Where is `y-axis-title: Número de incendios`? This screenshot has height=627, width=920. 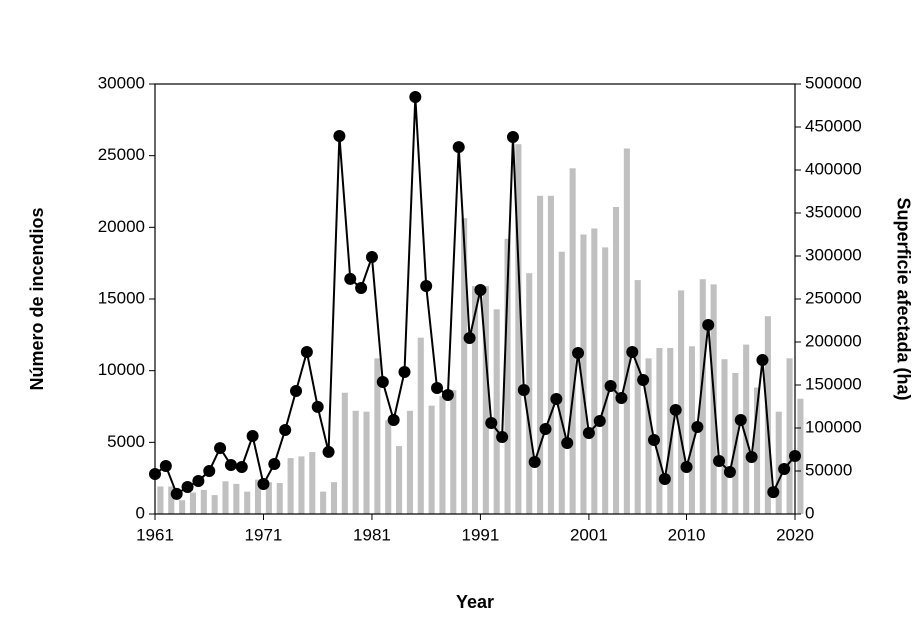
y-axis-title: Número de incendios is located at coordinates (37, 298).